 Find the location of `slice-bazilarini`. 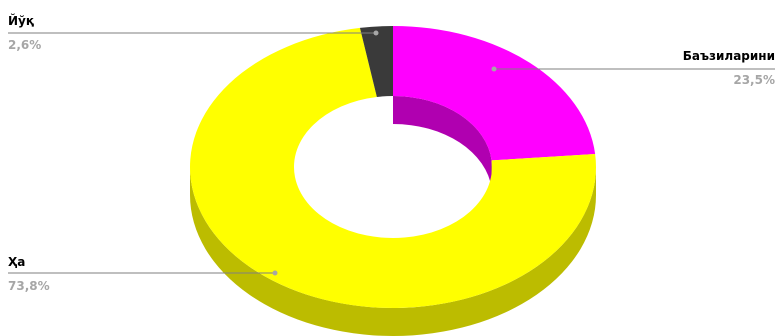

slice-bazilarini is located at coordinates (494, 93).